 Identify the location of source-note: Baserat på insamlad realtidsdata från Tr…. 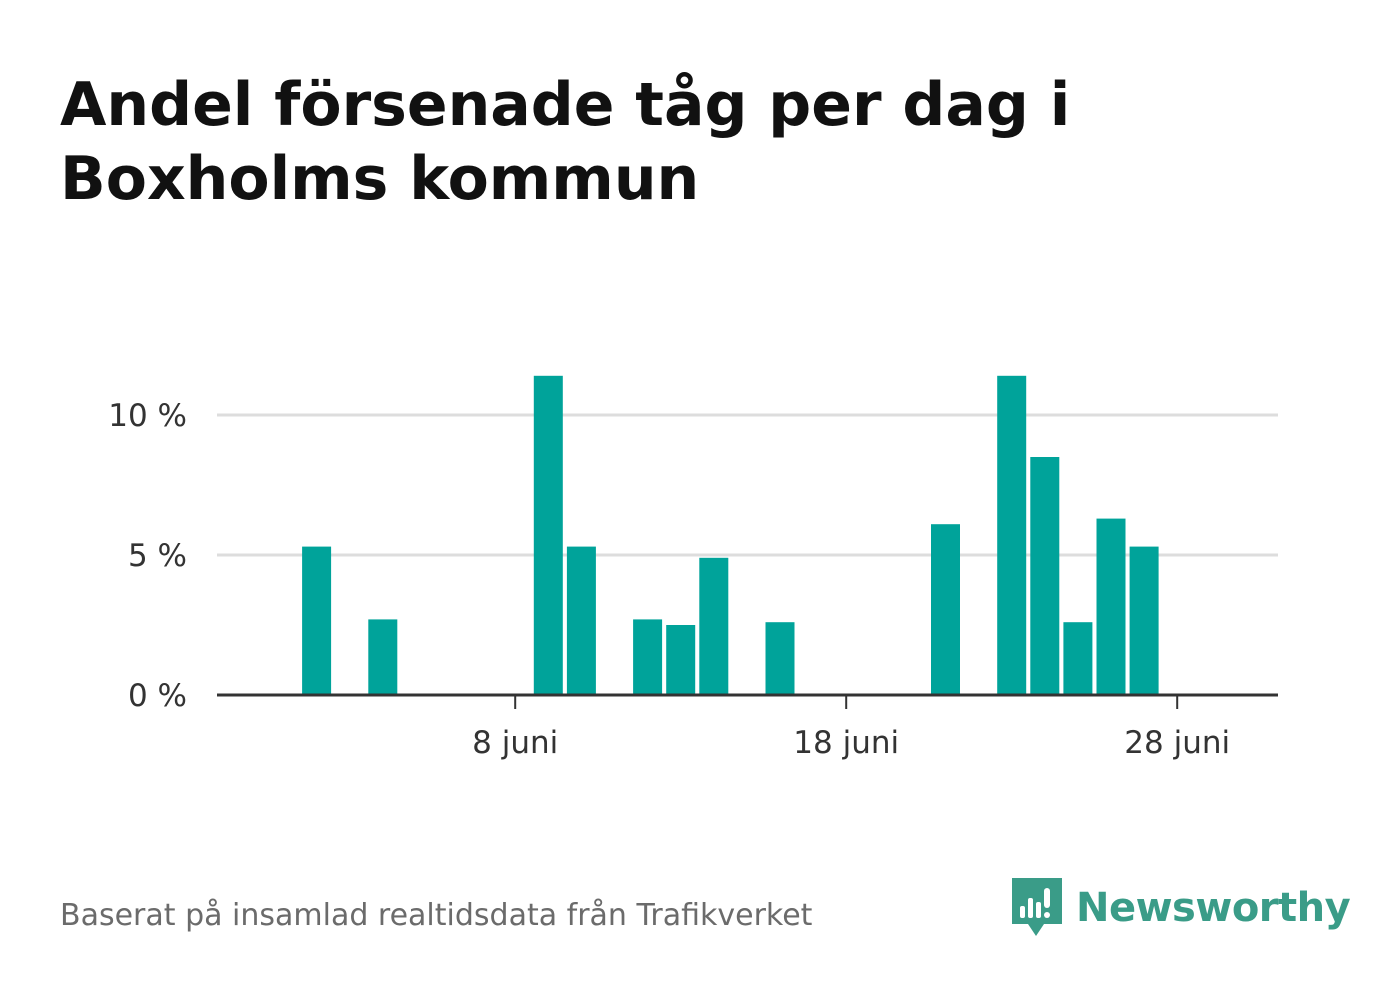
(436, 915).